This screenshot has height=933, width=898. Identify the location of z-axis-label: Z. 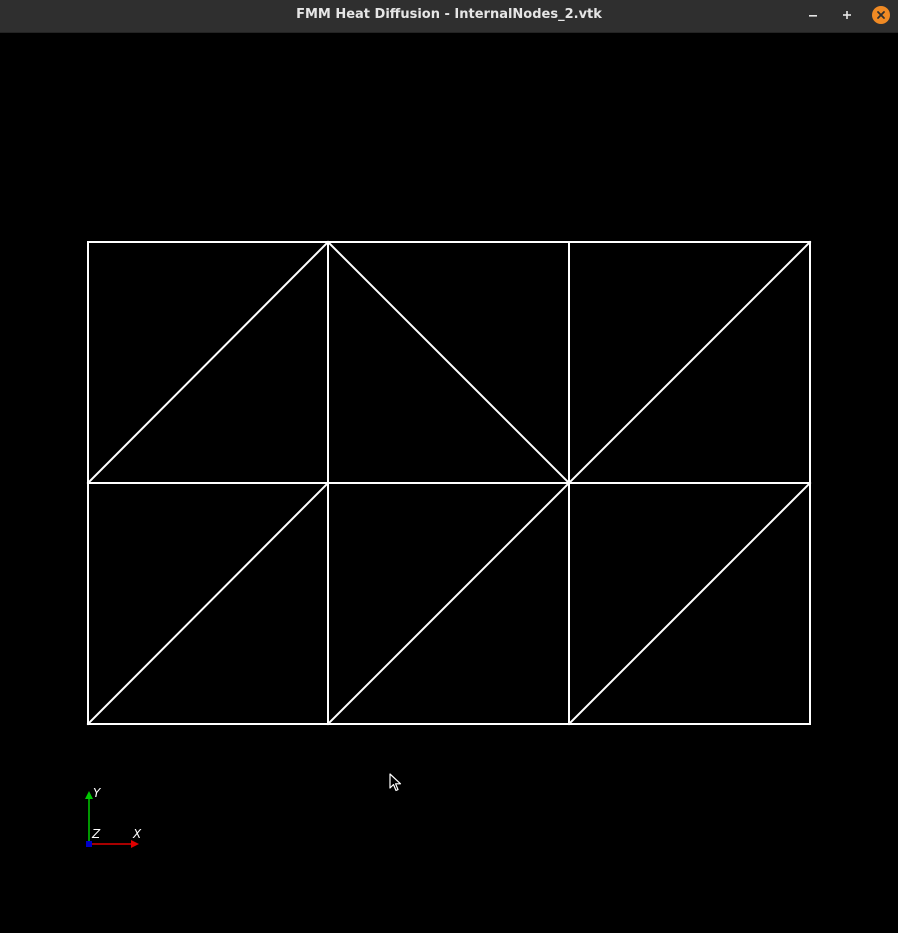
(96, 834).